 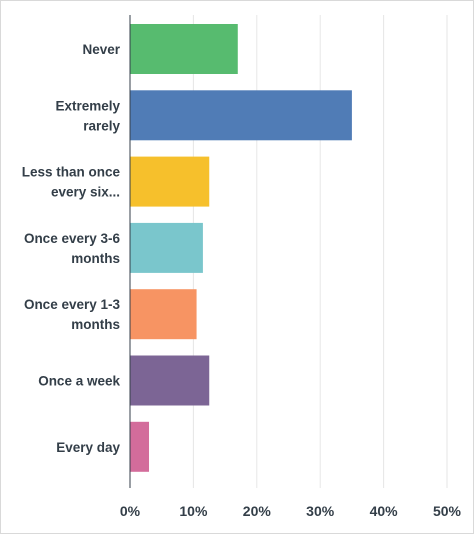 I want to click on category-label-line: Every day, so click(x=88, y=447).